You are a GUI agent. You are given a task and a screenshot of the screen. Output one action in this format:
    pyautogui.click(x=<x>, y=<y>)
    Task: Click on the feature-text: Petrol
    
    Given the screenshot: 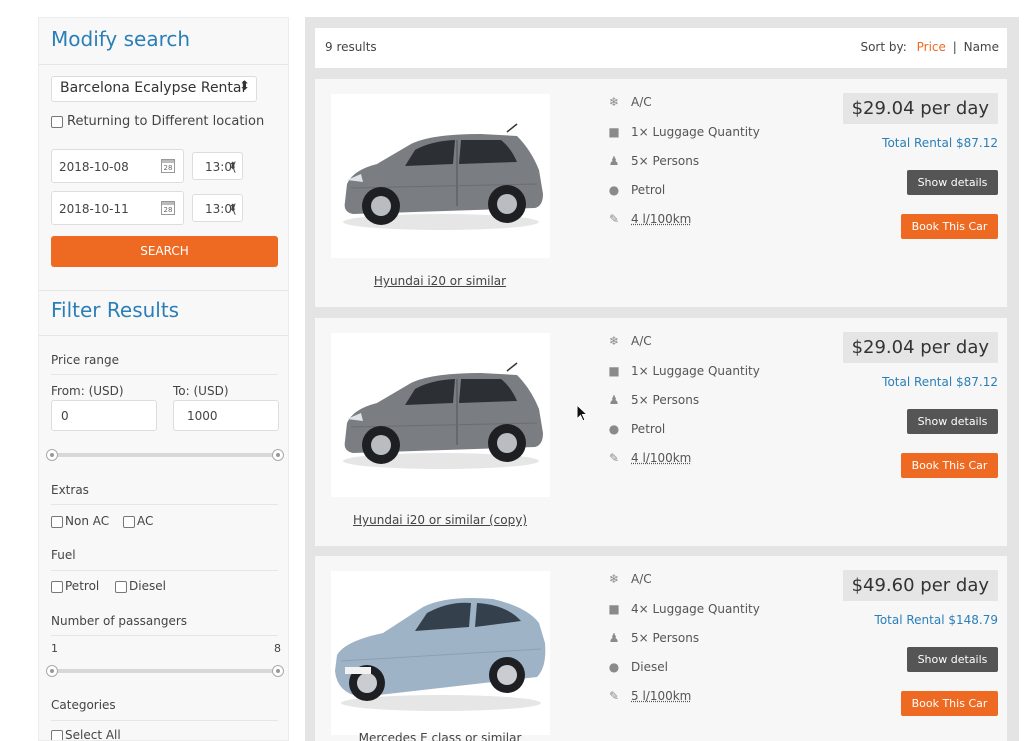 What is the action you would take?
    pyautogui.click(x=648, y=190)
    